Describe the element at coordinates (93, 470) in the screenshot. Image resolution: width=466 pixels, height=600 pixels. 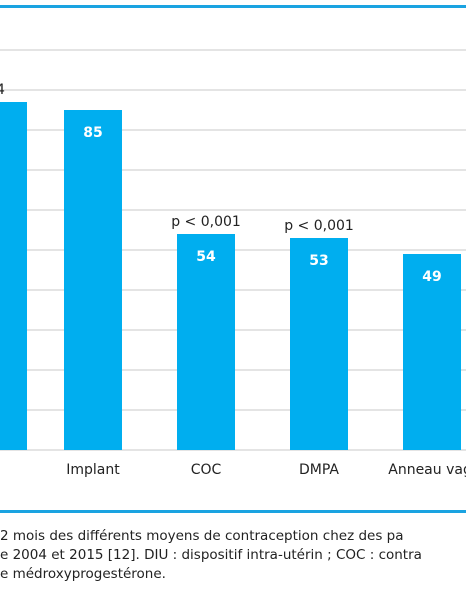
I see `category-label: Implant` at that location.